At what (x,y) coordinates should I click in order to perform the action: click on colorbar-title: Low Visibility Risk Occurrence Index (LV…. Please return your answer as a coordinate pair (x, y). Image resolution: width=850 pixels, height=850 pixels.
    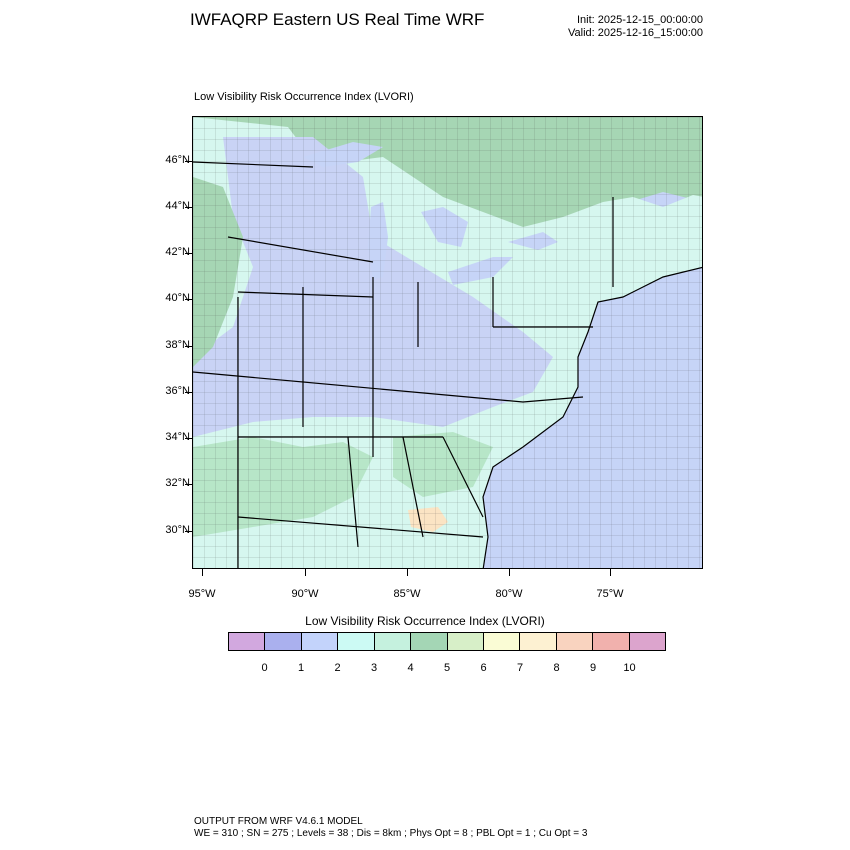
    Looking at the image, I should click on (425, 621).